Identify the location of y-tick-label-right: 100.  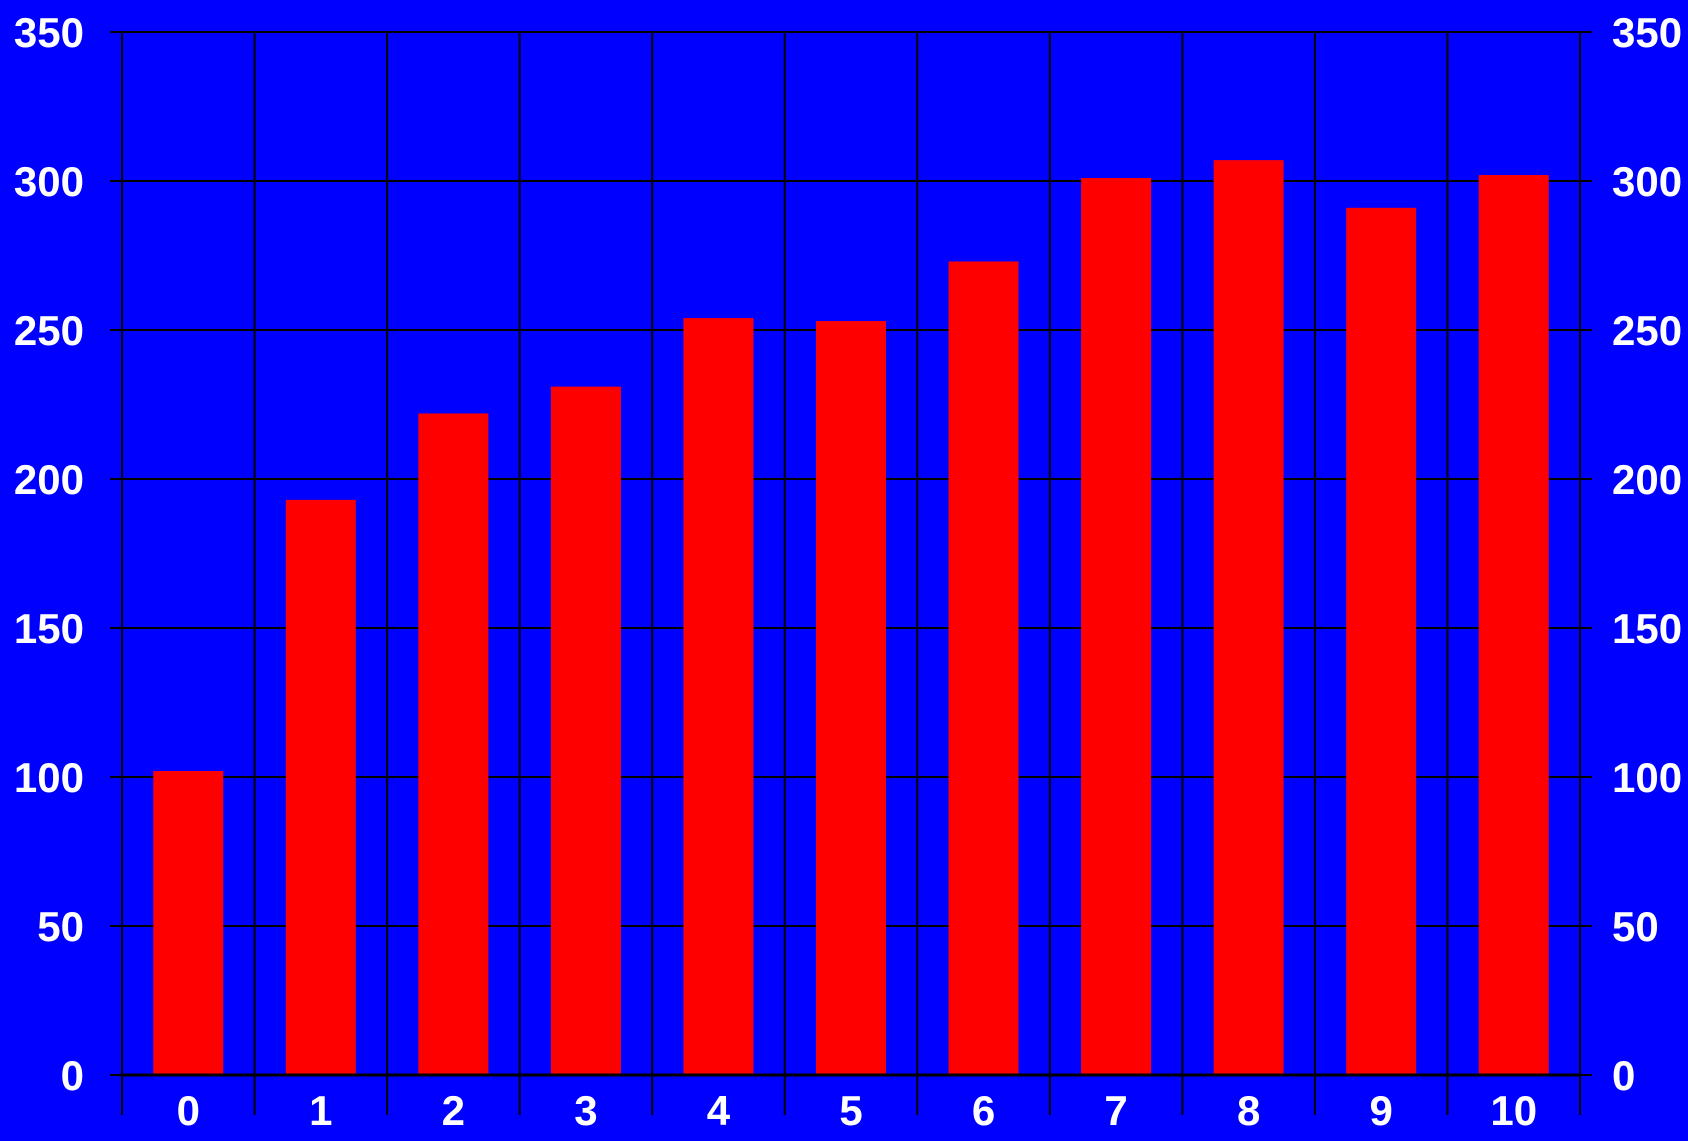
(1647, 777).